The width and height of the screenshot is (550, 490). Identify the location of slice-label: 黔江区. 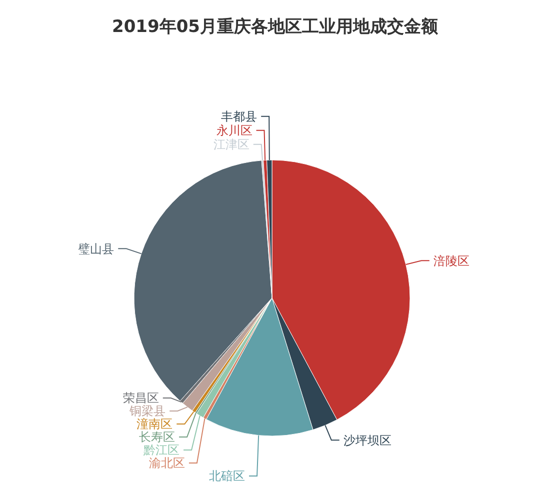
(161, 450).